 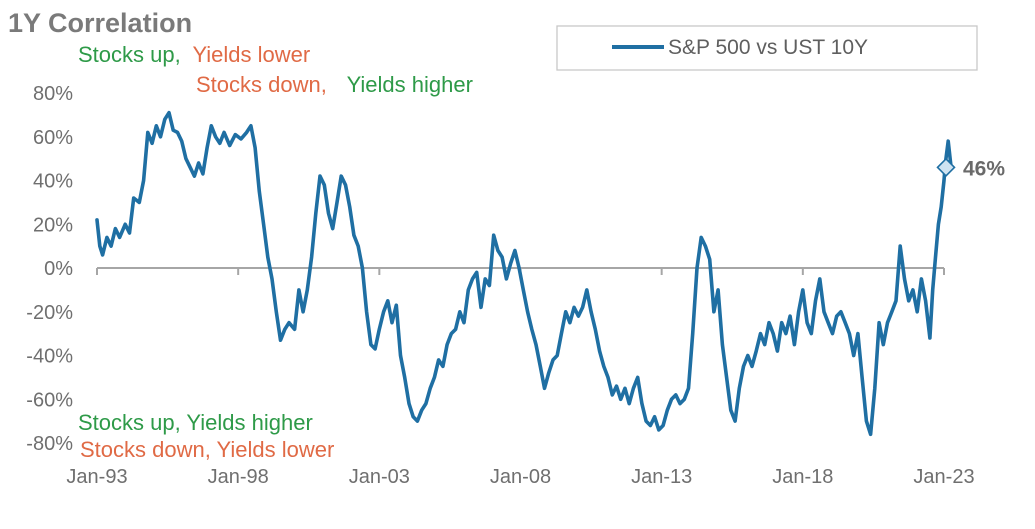 What do you see at coordinates (195, 422) in the screenshot?
I see `annotation-bottom-line1: Stocks up, Yields higher` at bounding box center [195, 422].